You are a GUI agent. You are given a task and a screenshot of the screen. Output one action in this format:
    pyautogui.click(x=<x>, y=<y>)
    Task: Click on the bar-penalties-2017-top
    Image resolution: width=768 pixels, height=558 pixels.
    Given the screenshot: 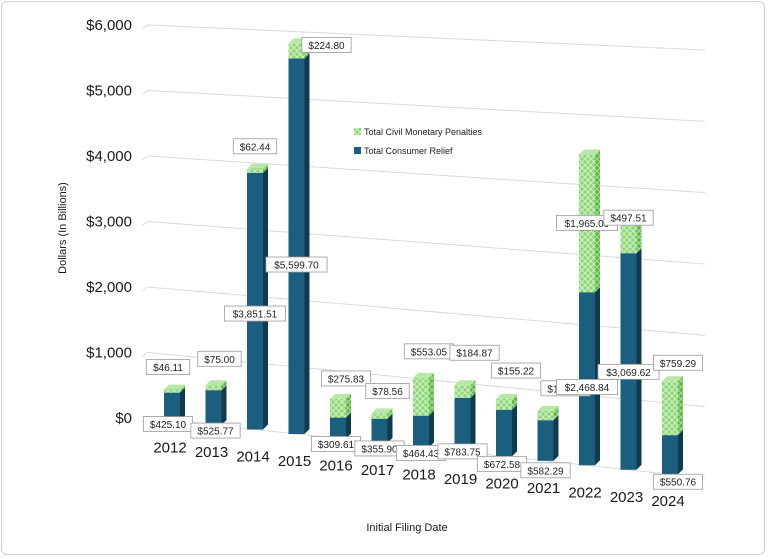 What is the action you would take?
    pyautogui.click(x=382, y=411)
    